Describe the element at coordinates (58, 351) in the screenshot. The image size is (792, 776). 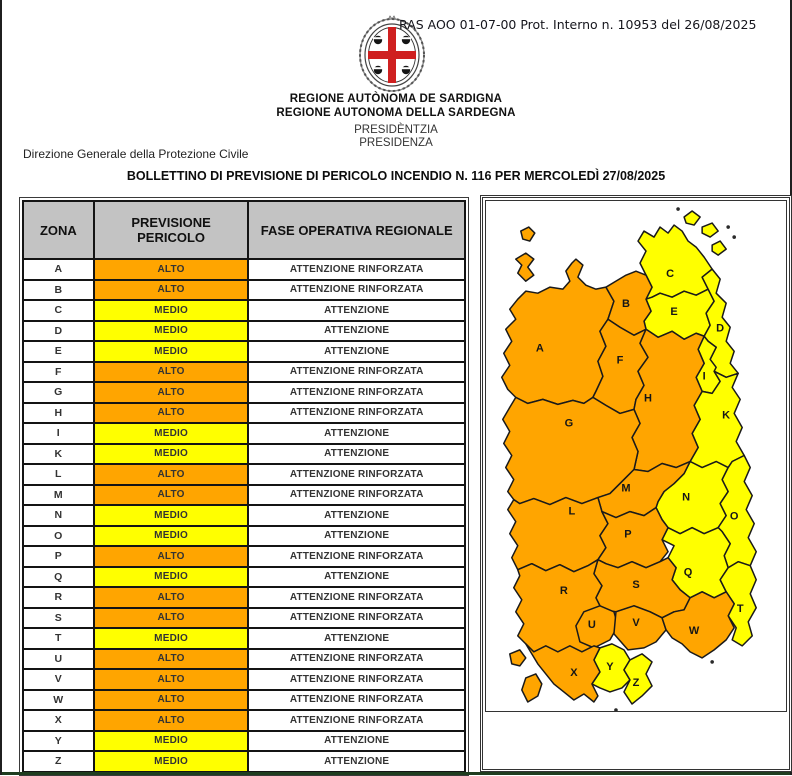
I see `zone-cell: E` at that location.